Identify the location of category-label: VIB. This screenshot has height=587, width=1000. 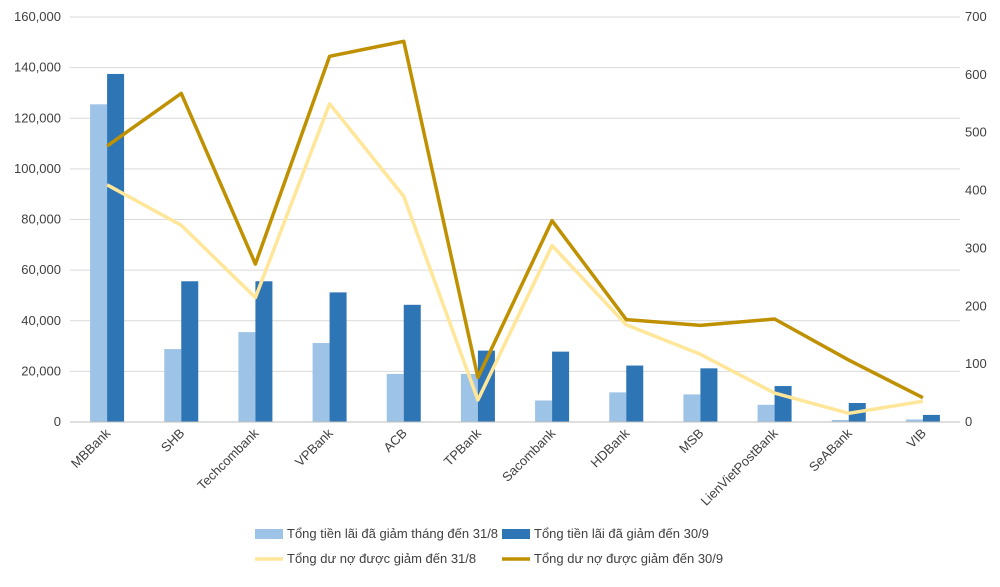
(916, 438).